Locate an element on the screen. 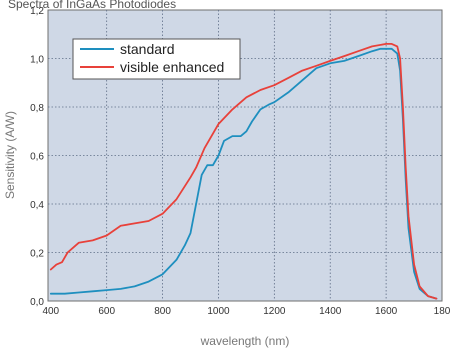  x-axis-label: wavelength (nm) is located at coordinates (245, 341).